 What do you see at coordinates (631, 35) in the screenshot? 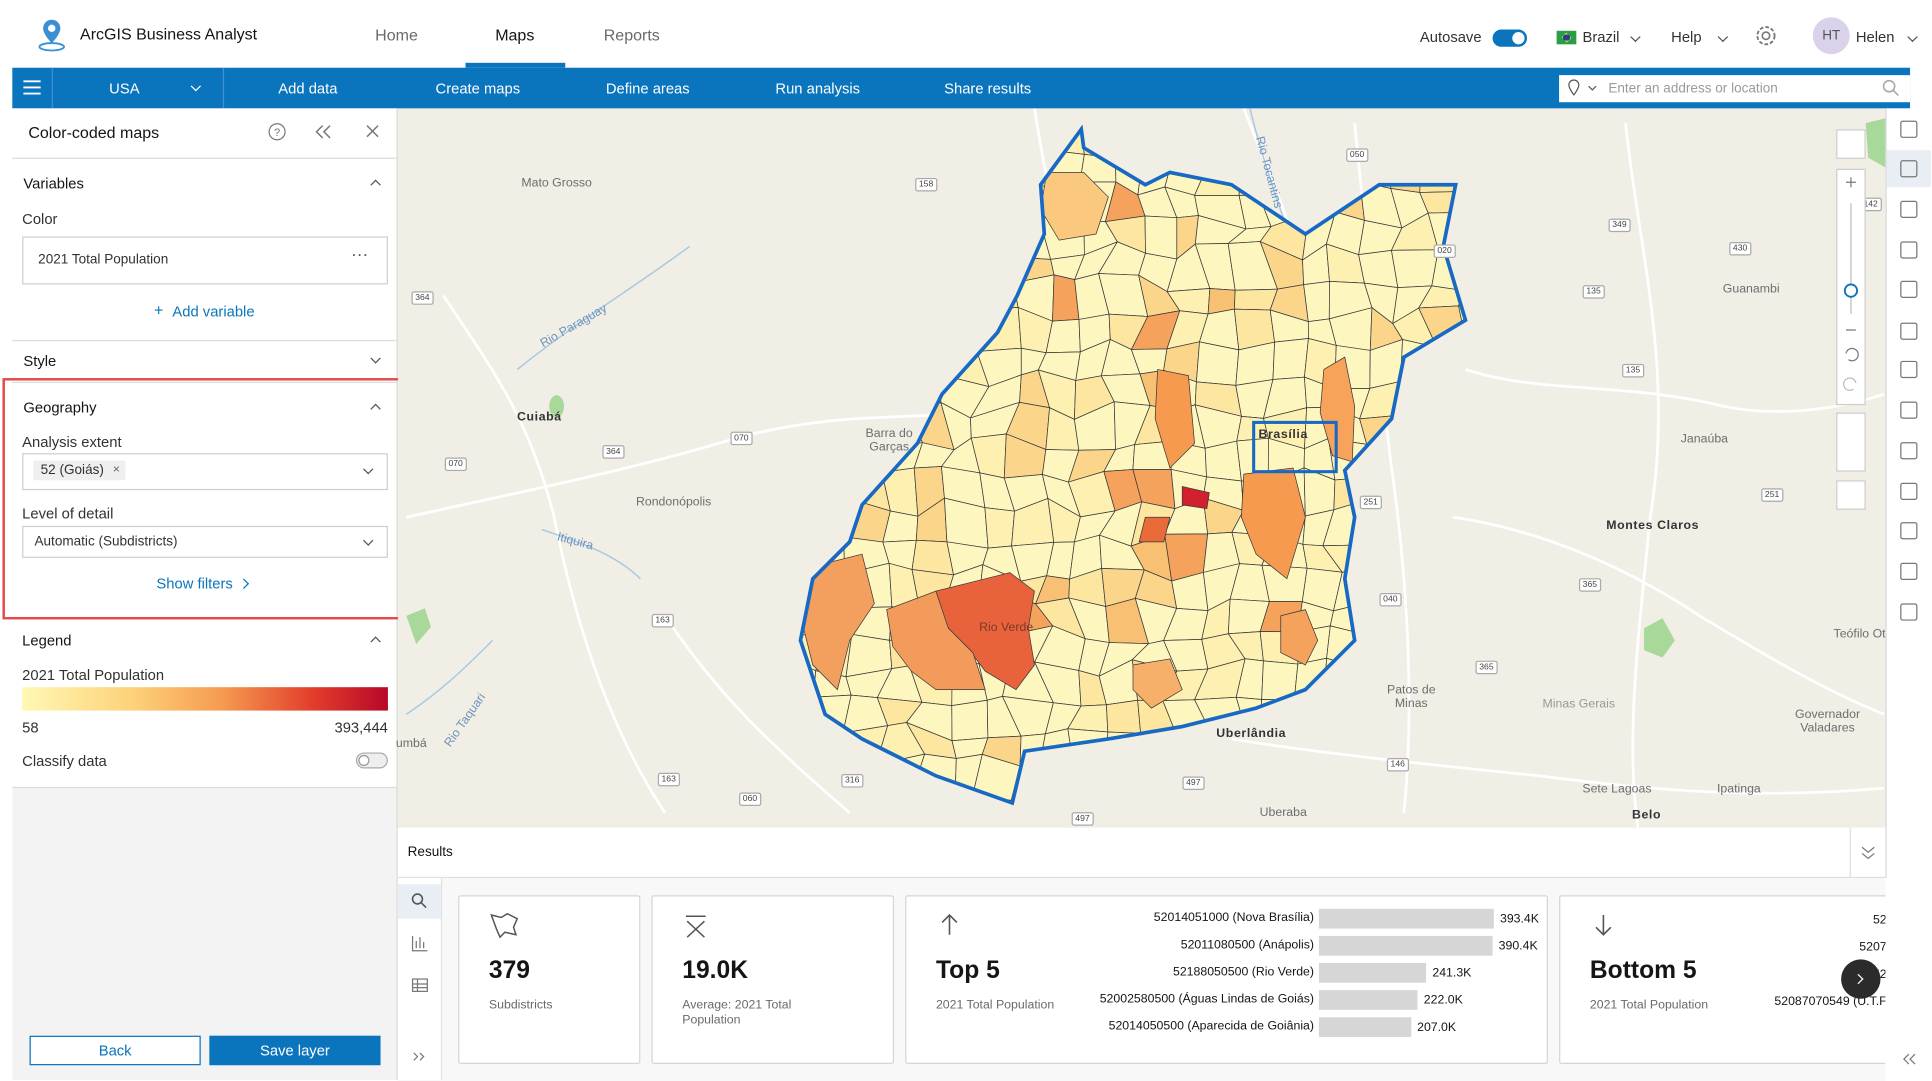
I see `tab: Reports` at bounding box center [631, 35].